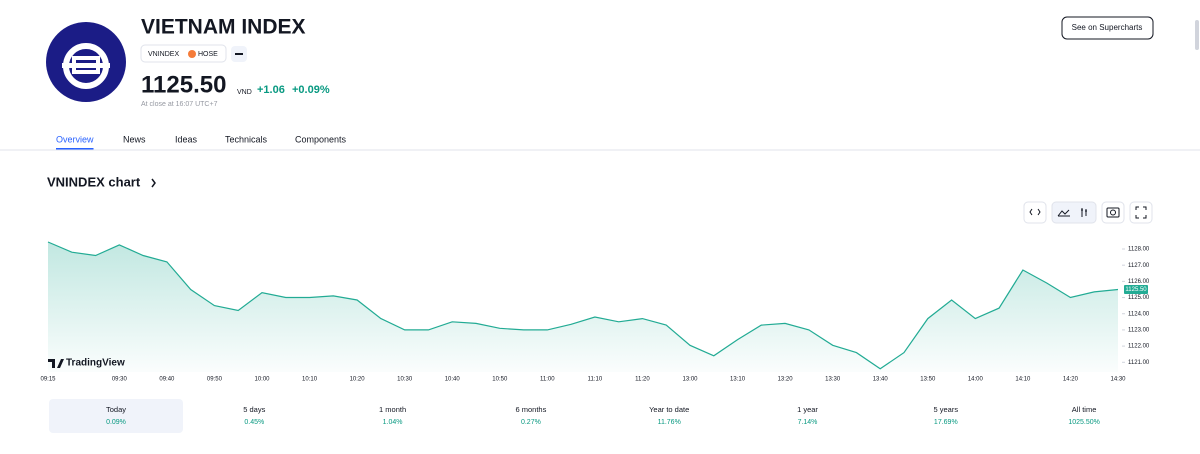 Image resolution: width=1200 pixels, height=454 pixels. I want to click on change: +1.06, so click(271, 90).